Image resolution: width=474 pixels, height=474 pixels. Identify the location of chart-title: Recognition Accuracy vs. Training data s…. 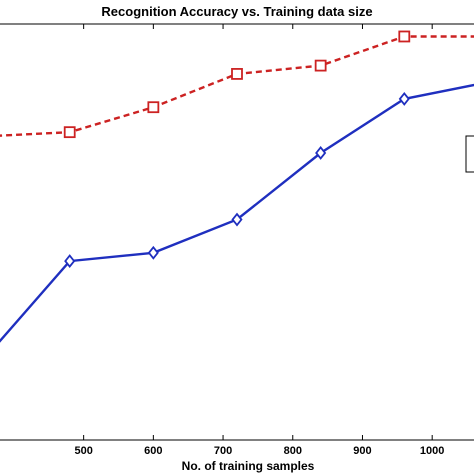
(236, 11).